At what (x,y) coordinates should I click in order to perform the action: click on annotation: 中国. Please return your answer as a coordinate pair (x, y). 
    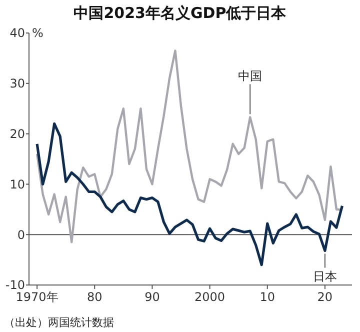
    Looking at the image, I should click on (250, 76).